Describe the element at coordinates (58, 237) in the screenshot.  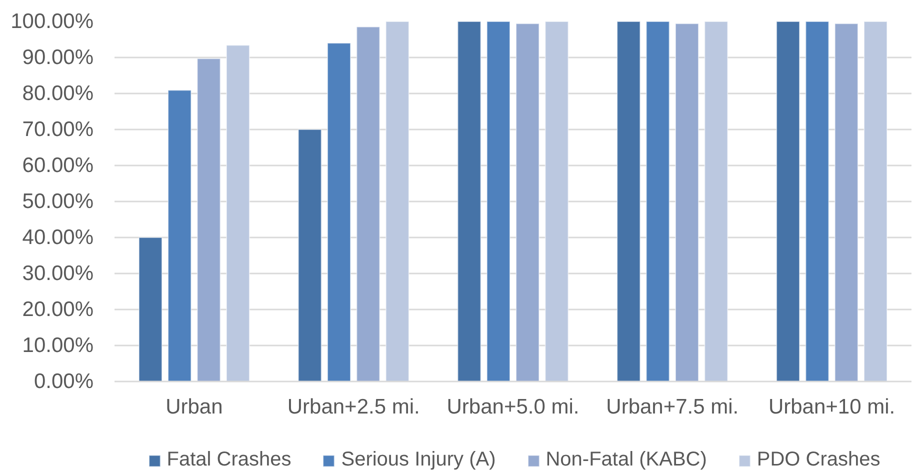
I see `y-tick-label: 40.00%` at that location.